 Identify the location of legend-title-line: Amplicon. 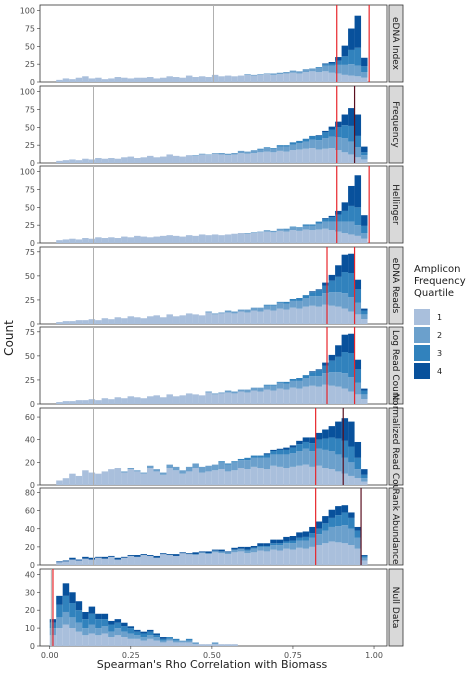
(437, 269).